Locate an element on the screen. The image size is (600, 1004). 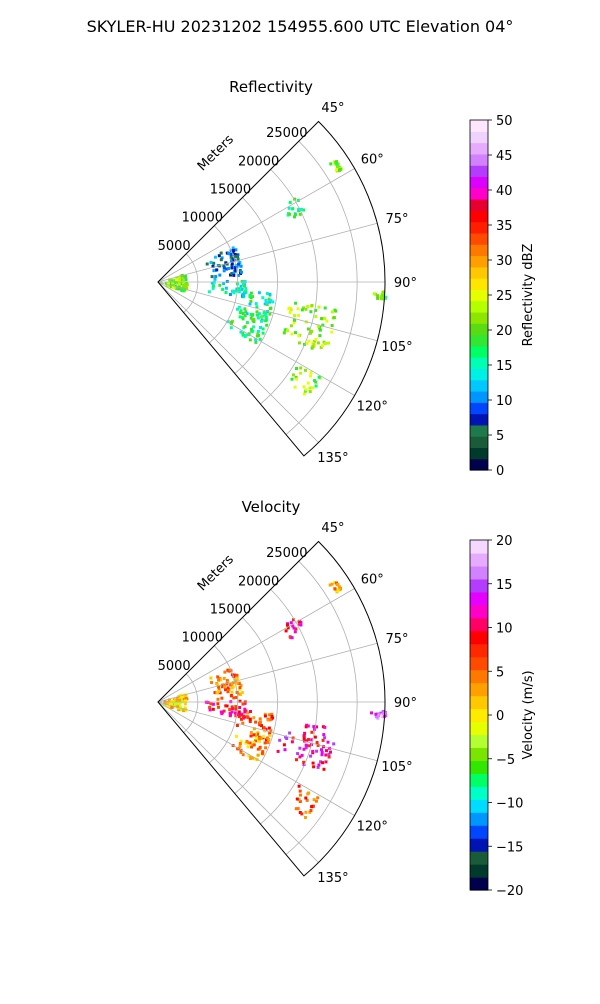
theta-tick-label: 120° is located at coordinates (372, 827).